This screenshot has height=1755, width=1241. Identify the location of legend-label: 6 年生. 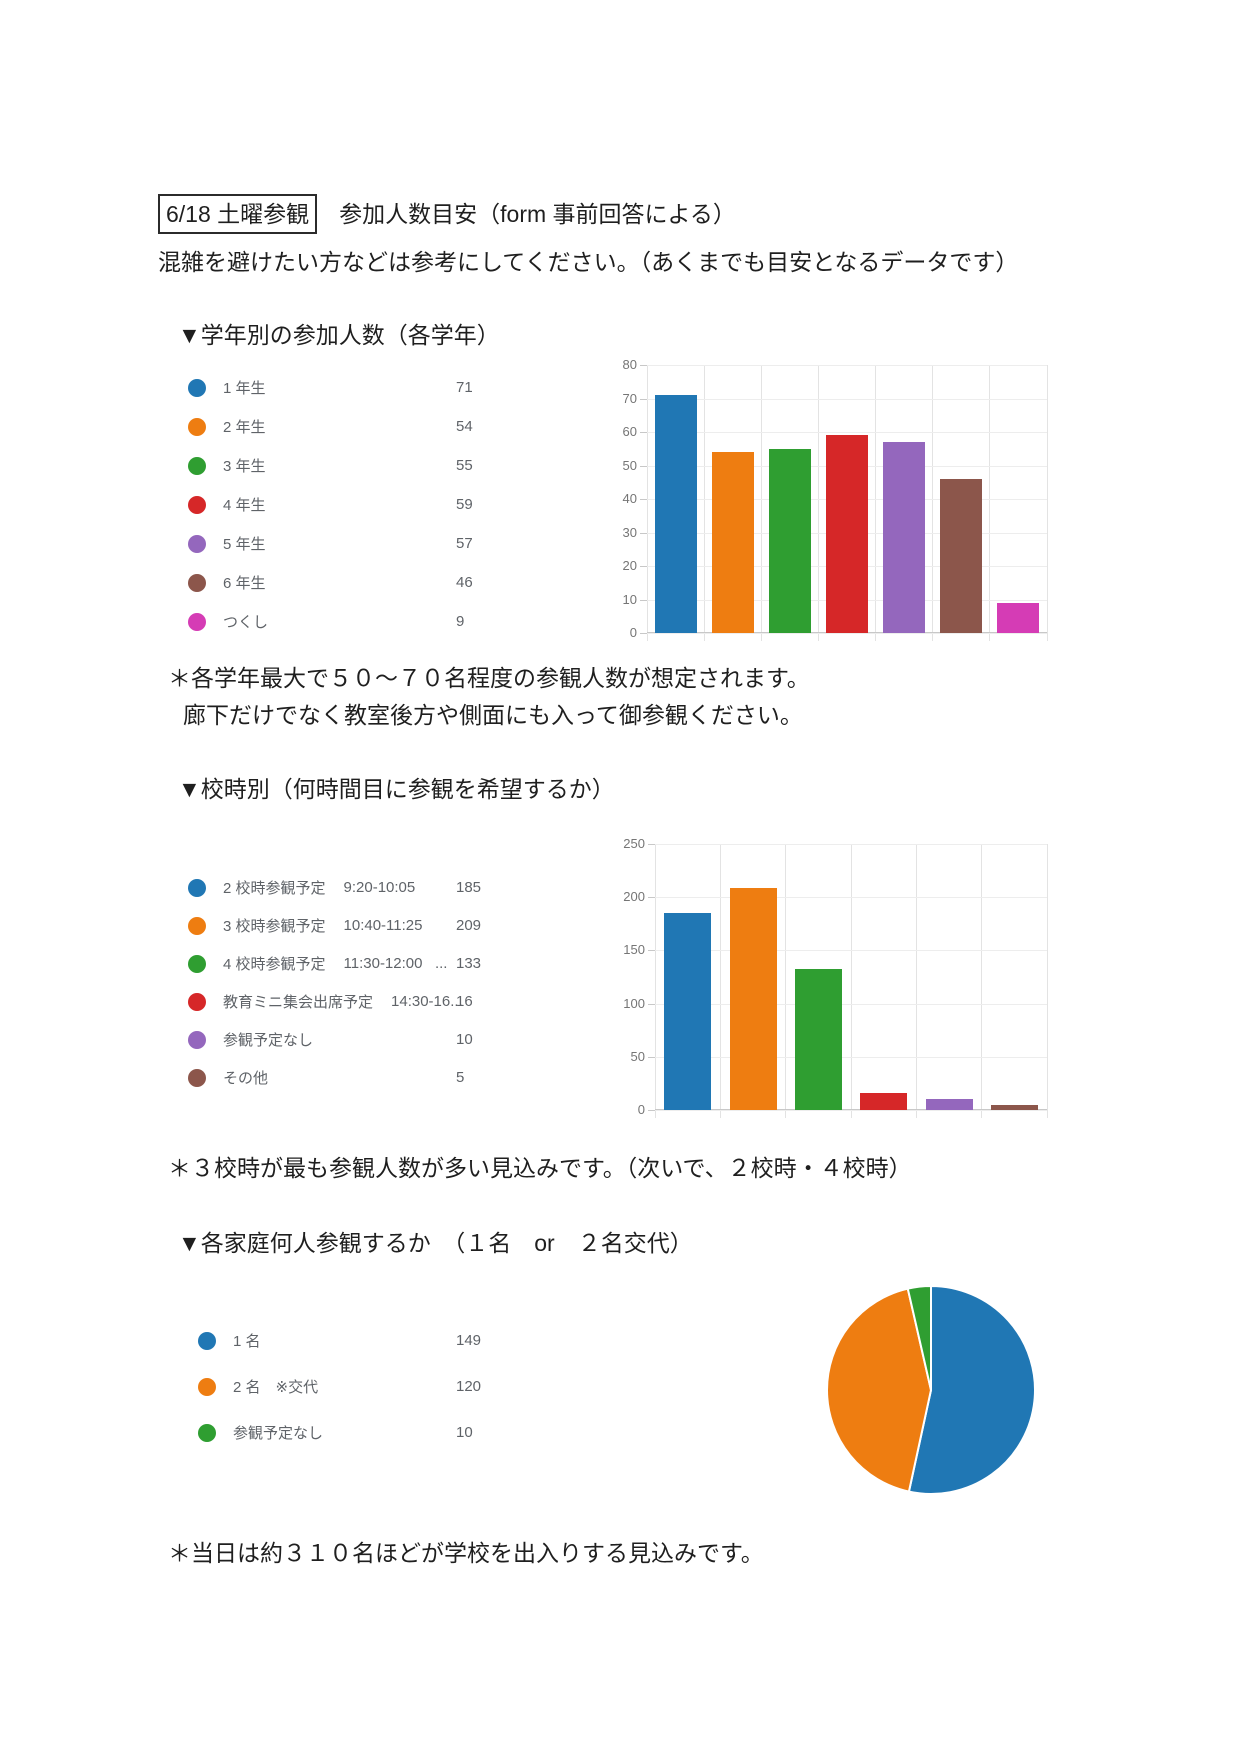
(244, 583).